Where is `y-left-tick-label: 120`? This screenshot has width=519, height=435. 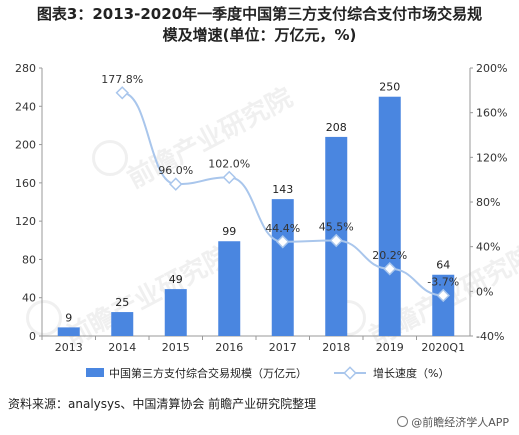 y-left-tick-label: 120 is located at coordinates (25, 221).